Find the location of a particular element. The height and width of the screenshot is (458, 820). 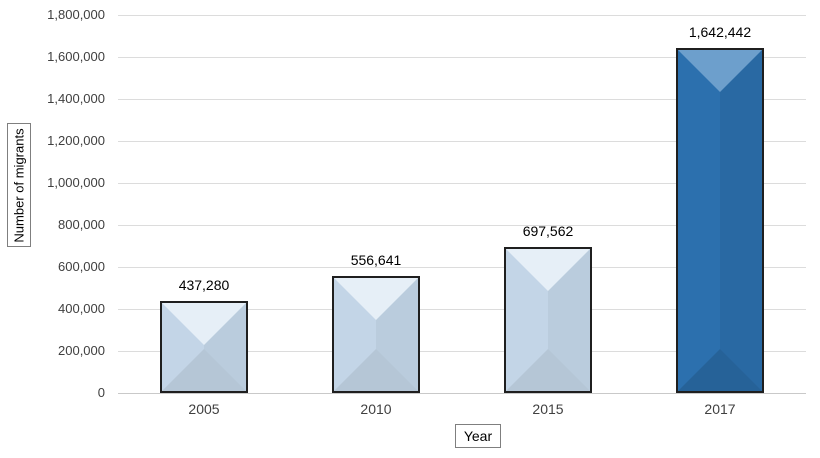

bar-2010 is located at coordinates (376, 334).